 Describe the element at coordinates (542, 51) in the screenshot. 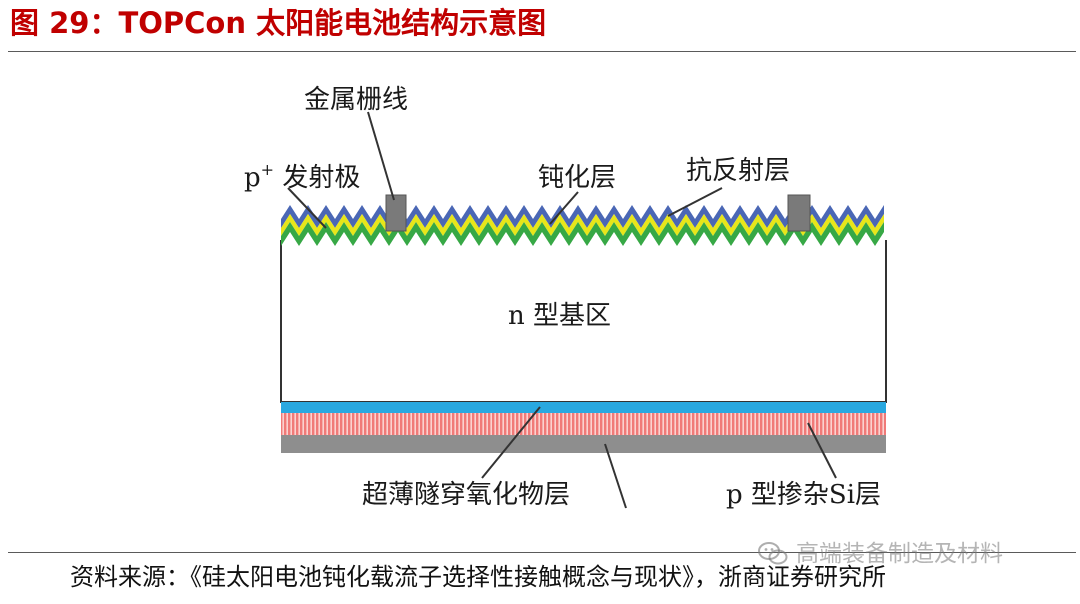

I see `title-divider` at that location.